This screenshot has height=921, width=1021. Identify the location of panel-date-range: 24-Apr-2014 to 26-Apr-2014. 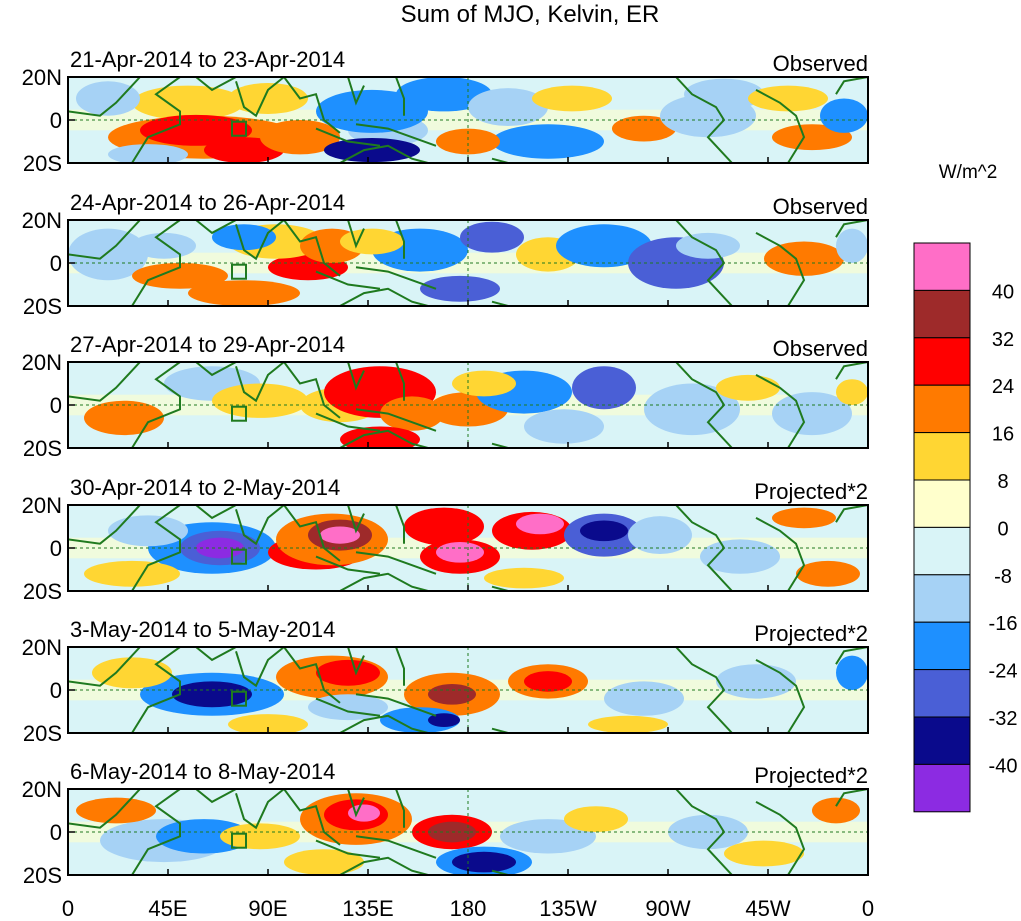
(207, 202).